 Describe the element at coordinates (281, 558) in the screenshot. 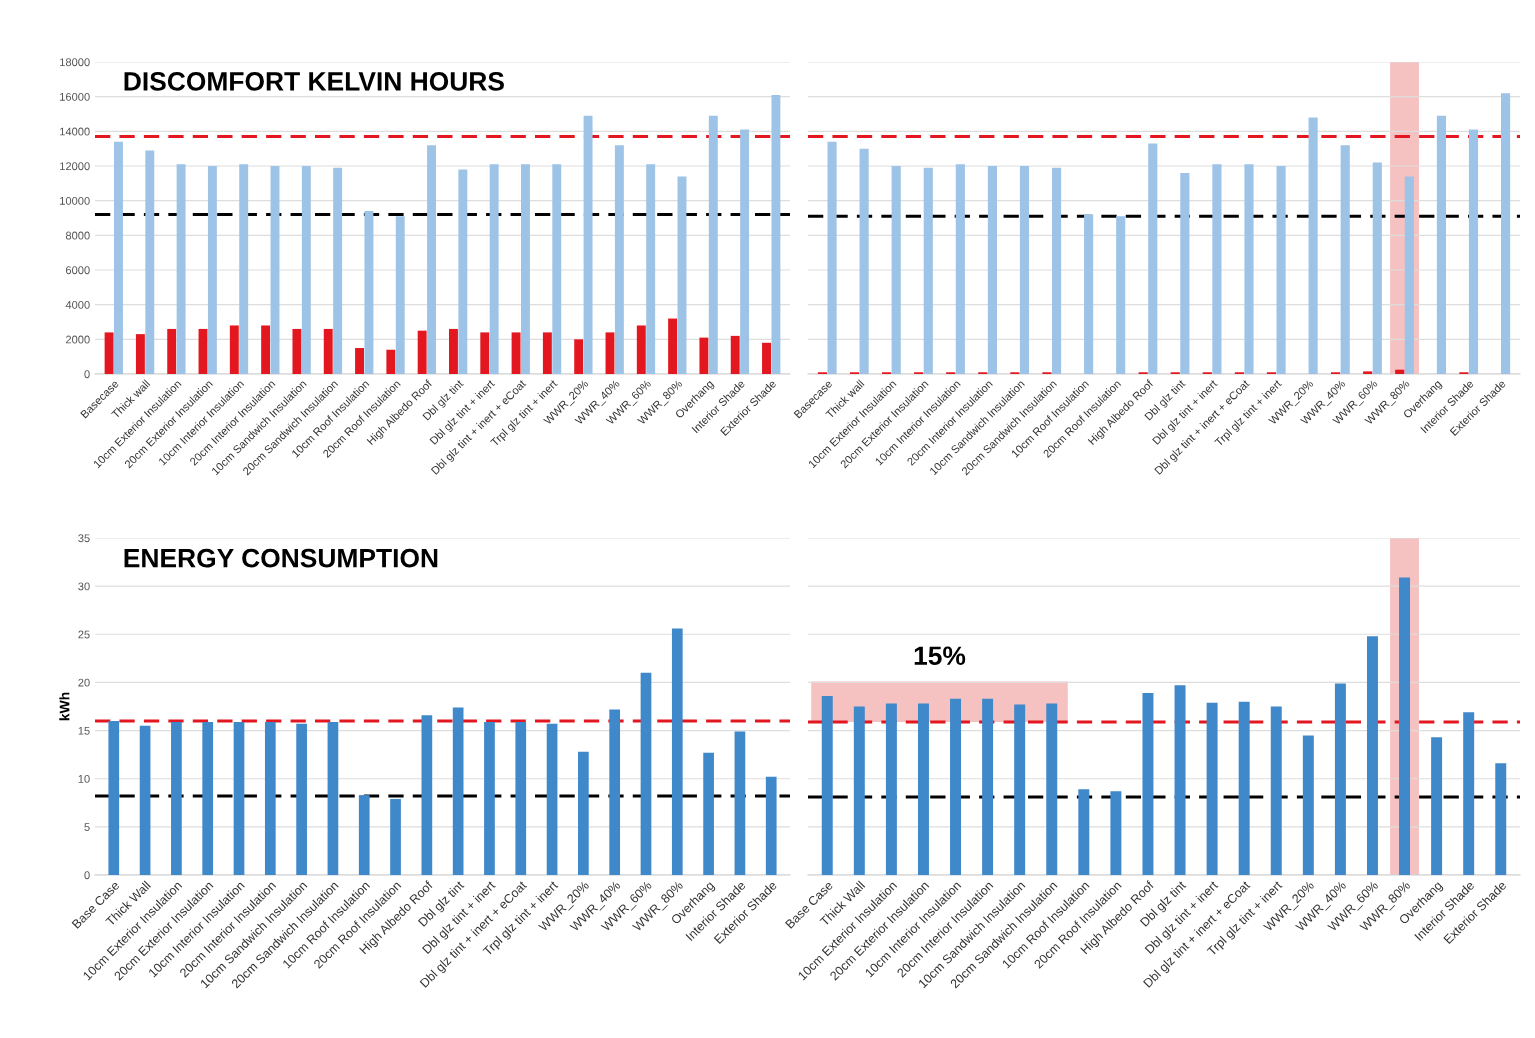

I see `chart-title: ENERGY CONSUMPTION` at that location.